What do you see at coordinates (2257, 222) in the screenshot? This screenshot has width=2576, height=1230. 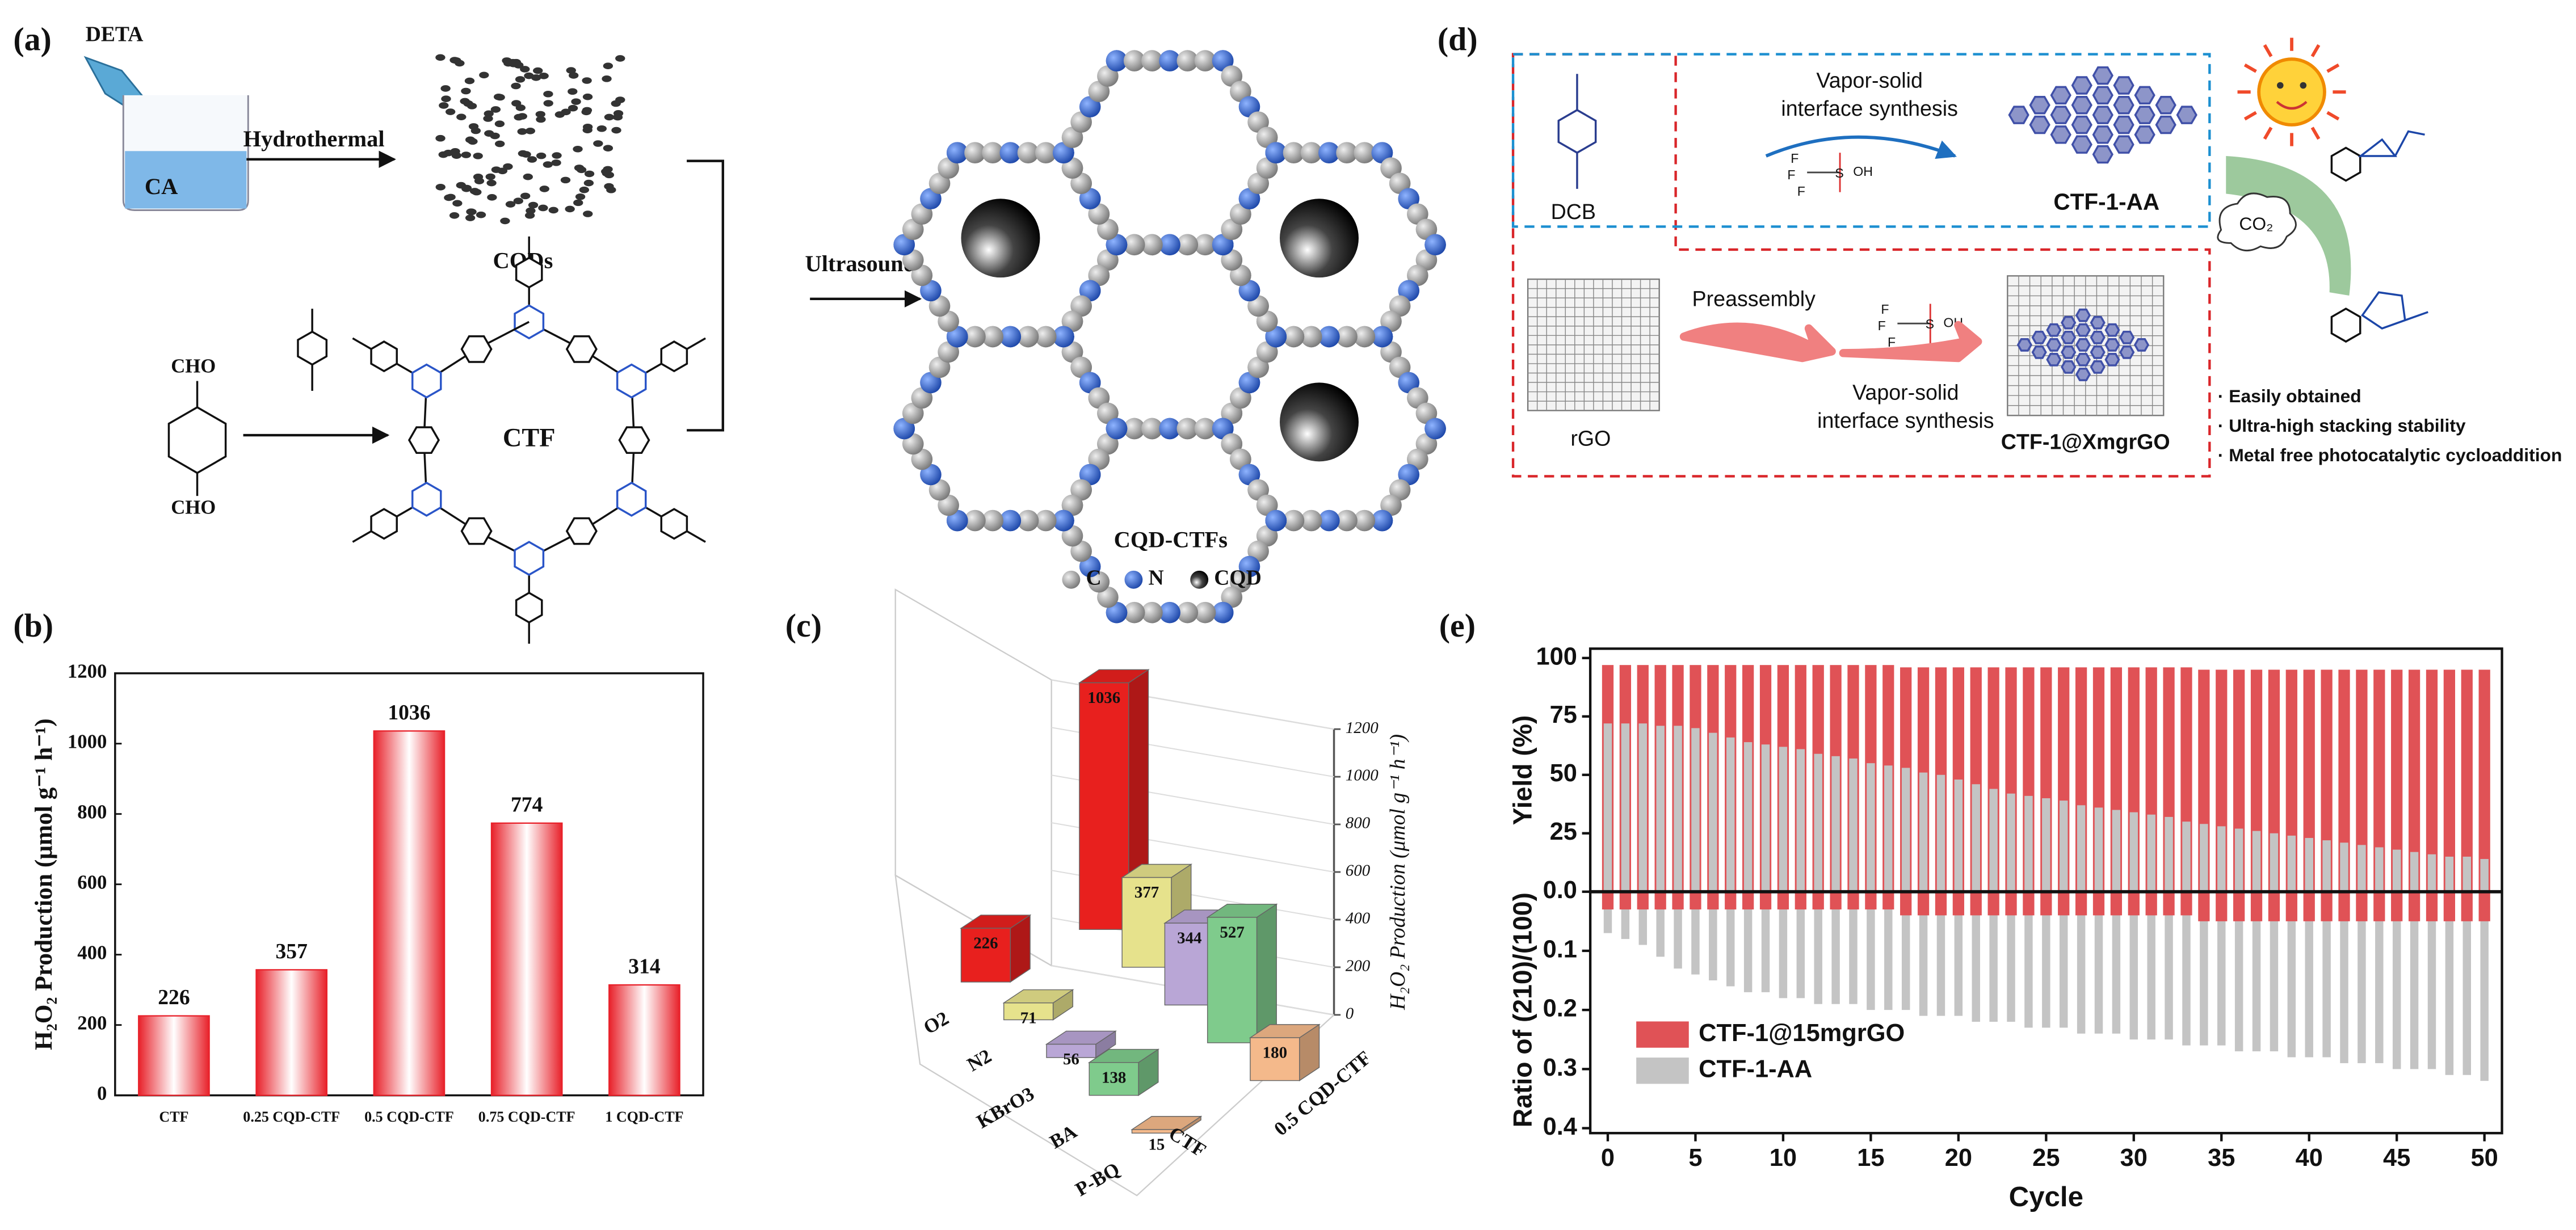 I see `cloud` at bounding box center [2257, 222].